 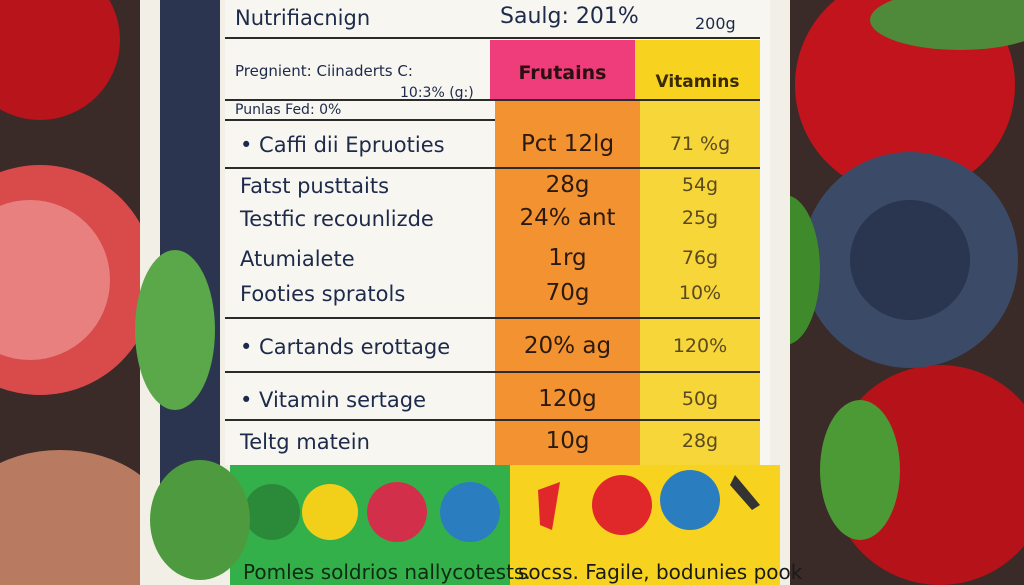 I want to click on header-pink, so click(x=562, y=70).